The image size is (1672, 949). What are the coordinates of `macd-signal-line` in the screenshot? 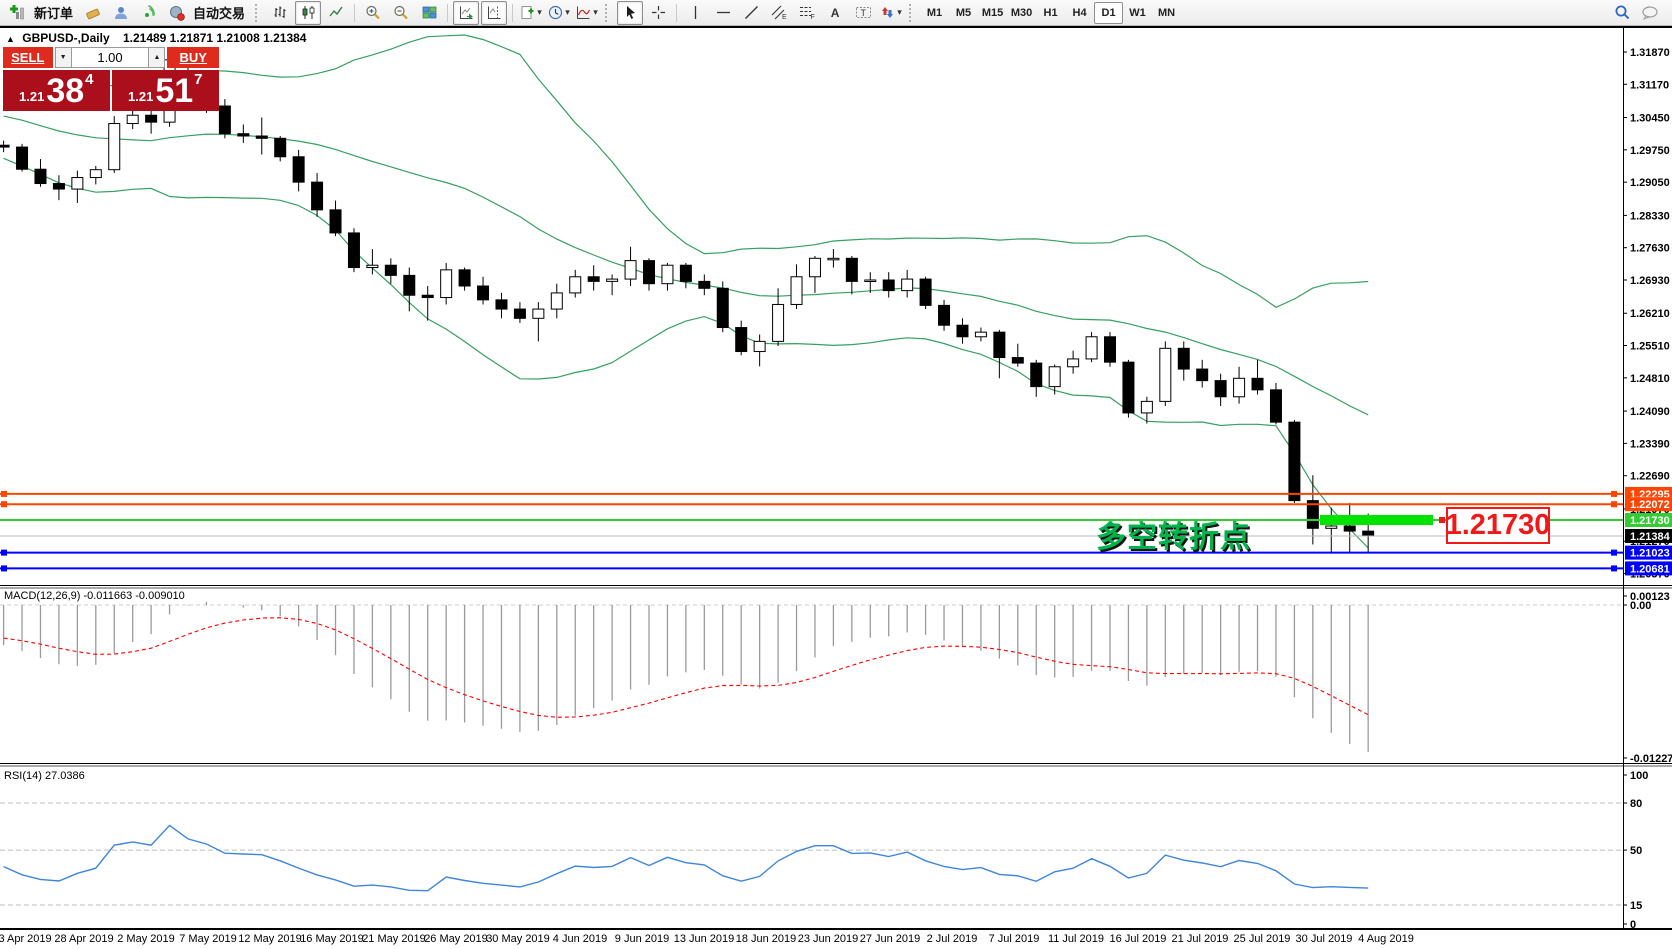 It's located at (686, 667).